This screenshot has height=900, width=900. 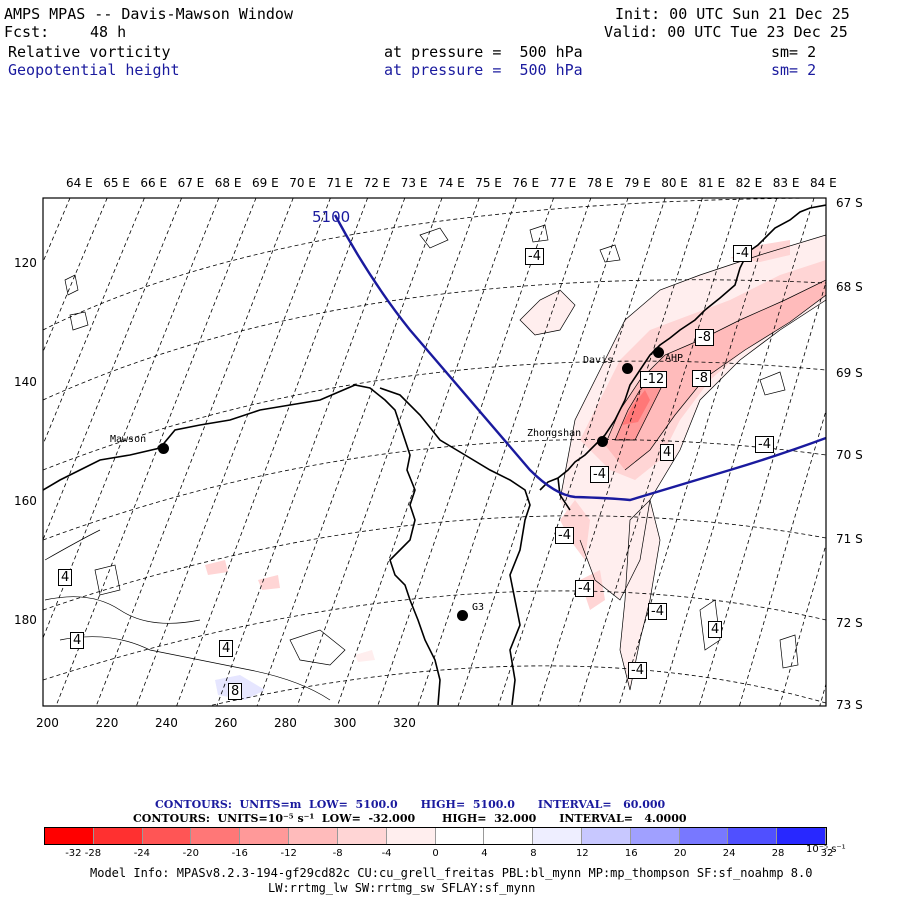 I want to click on longitude-label: 75 E, so click(x=488, y=183).